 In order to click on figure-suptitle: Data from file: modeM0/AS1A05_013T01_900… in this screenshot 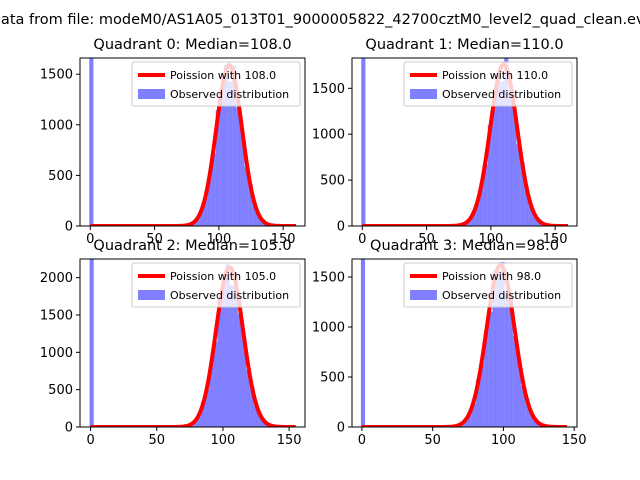, I will do `click(320, 20)`.